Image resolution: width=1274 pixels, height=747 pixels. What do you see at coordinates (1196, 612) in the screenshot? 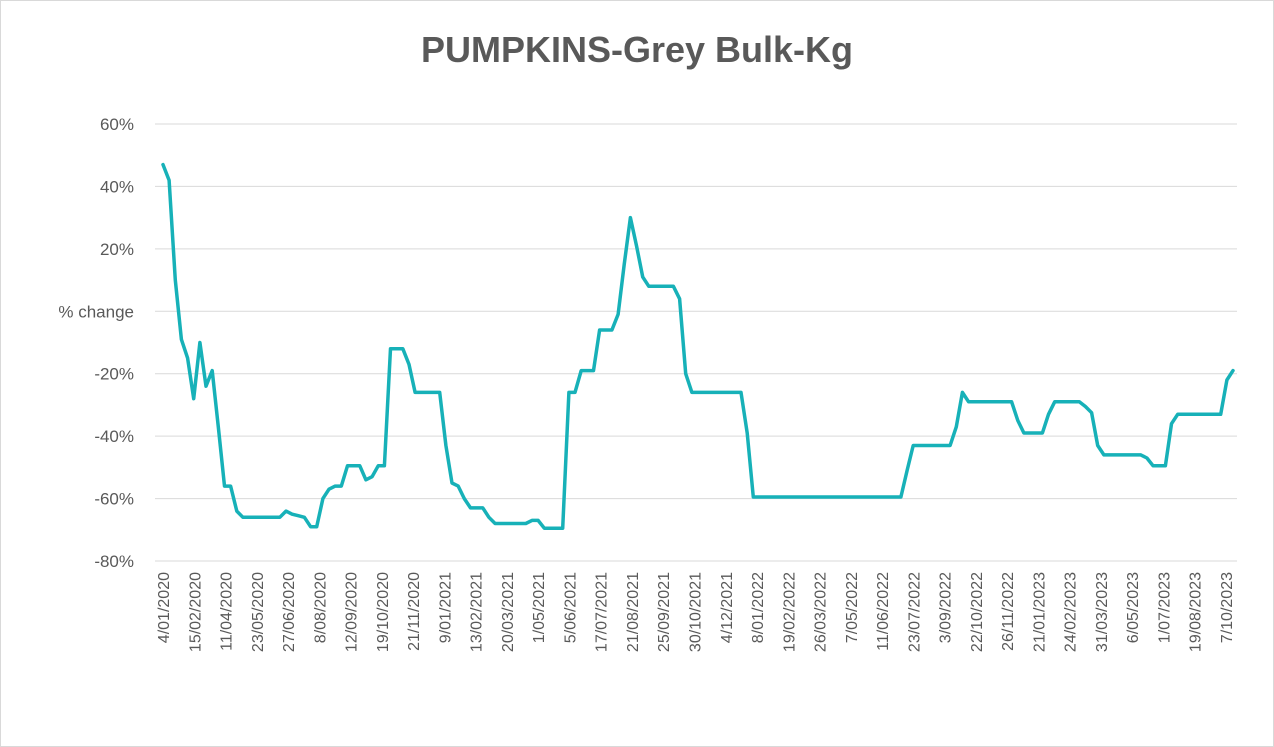
I see `x-tick-label: 19/08/2023` at bounding box center [1196, 612].